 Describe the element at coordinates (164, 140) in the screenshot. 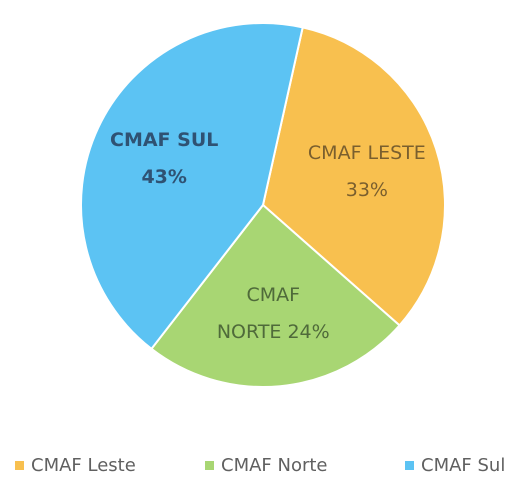

I see `data-label: CMAF SUL` at that location.